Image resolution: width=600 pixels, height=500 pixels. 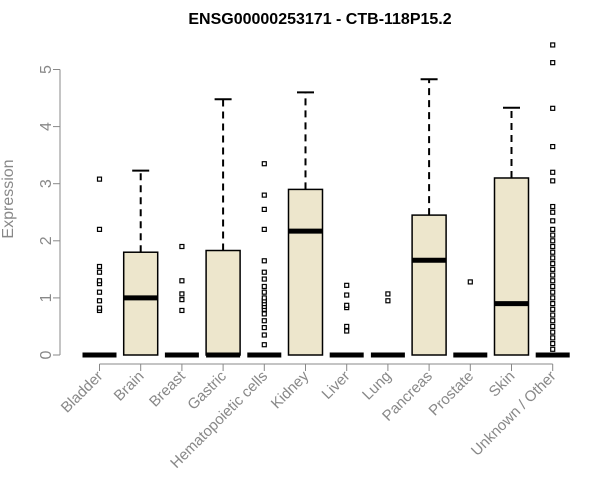 I want to click on box-lung, so click(x=387, y=324).